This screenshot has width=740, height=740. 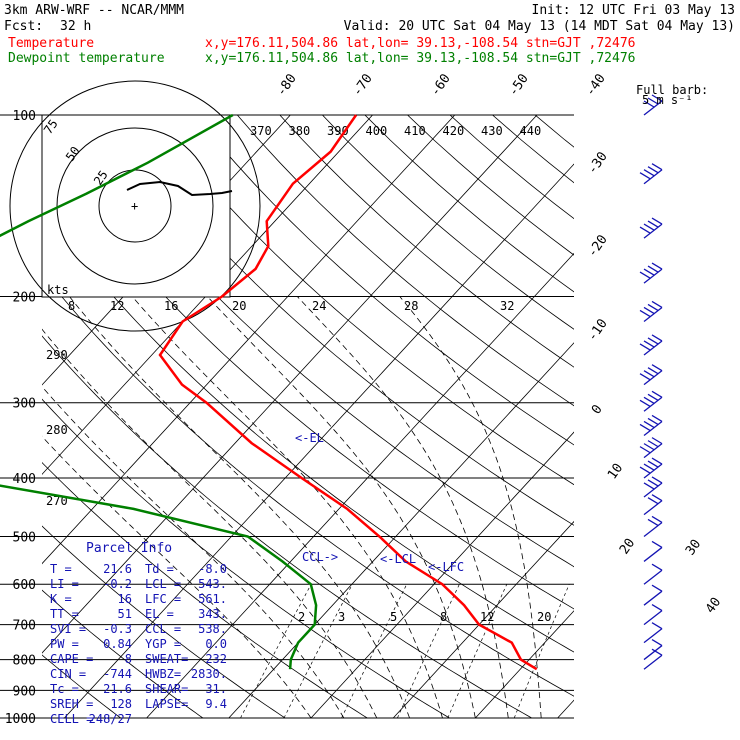 I want to click on parcel-info-cell: Tc =, so click(x=64, y=689).